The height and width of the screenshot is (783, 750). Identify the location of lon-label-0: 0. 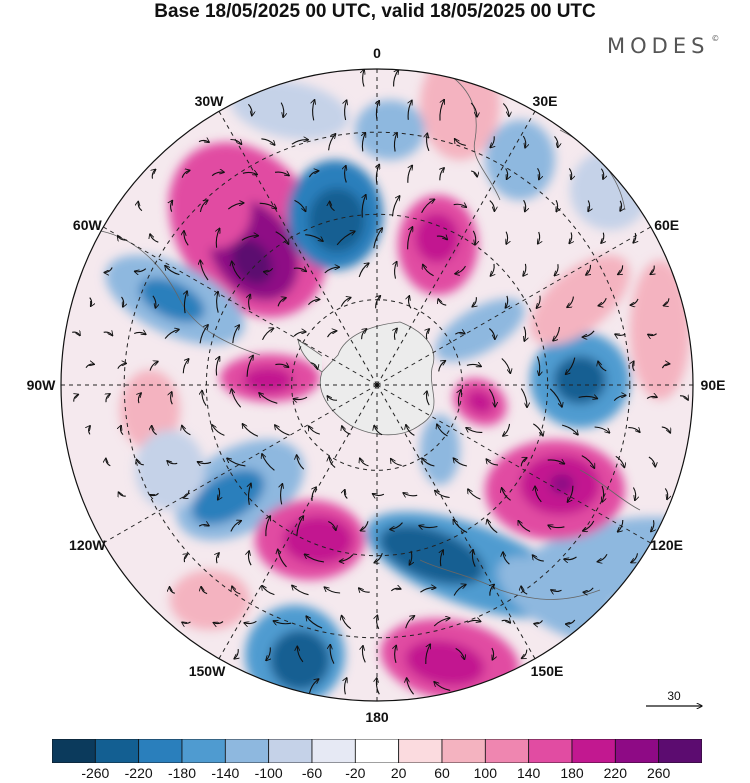
(377, 53).